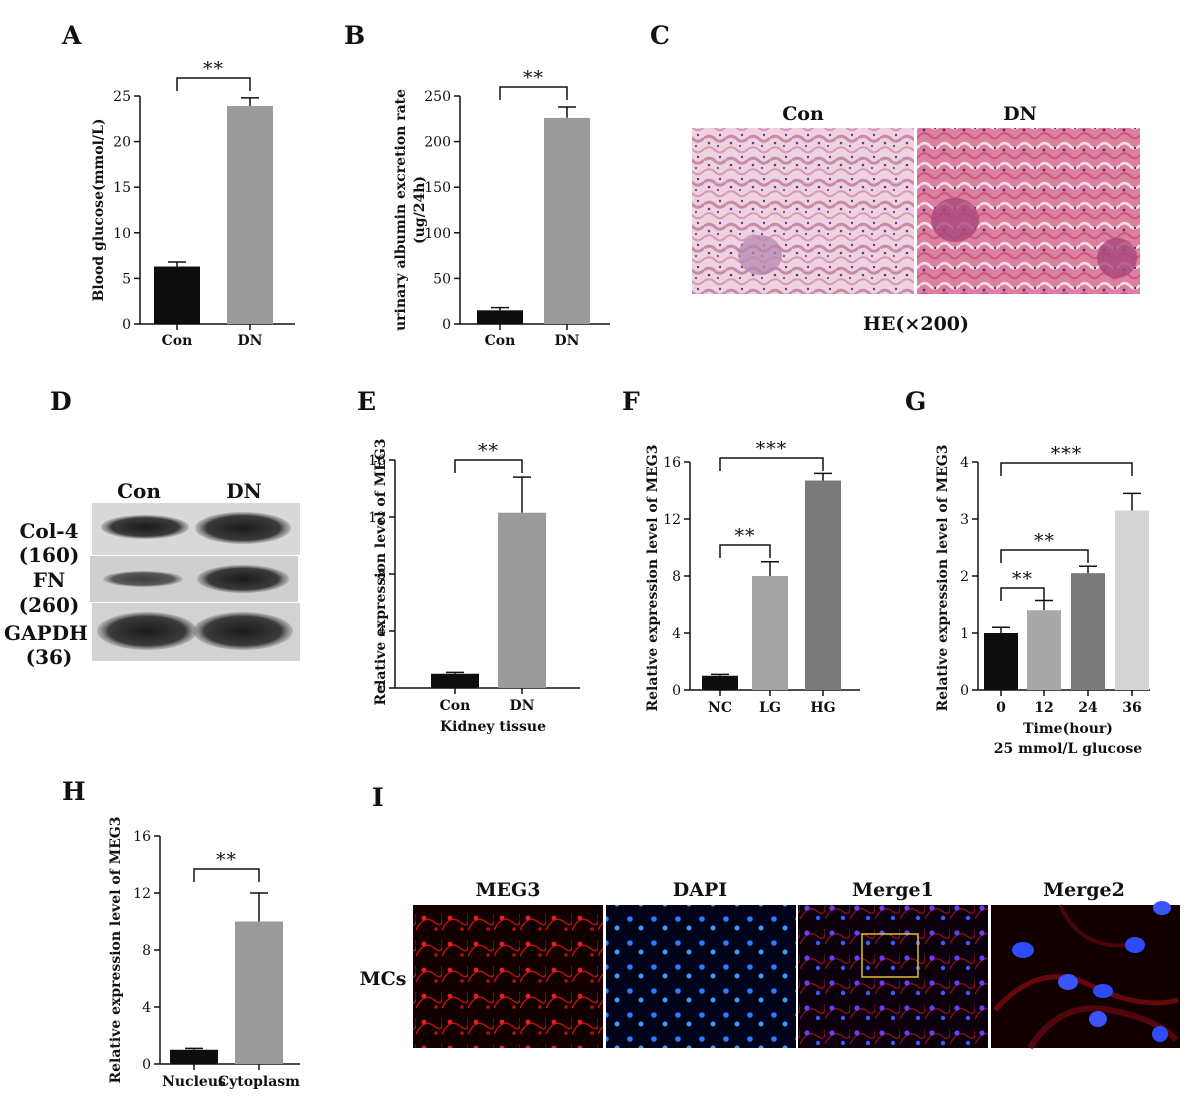 The image size is (1200, 1108). I want to click on y-tick-label: 8, so click(146, 951).